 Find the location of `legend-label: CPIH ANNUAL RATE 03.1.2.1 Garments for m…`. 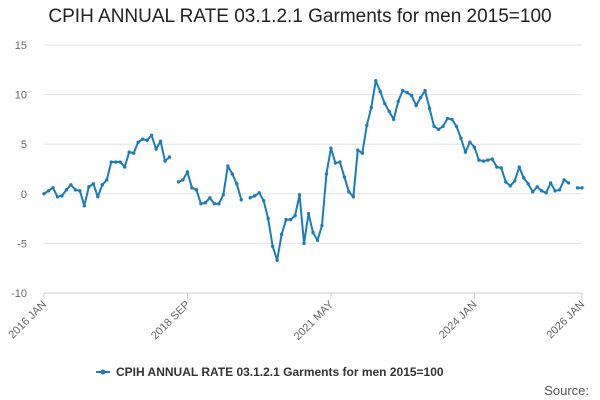

legend-label: CPIH ANNUAL RATE 03.1.2.1 Garments for m… is located at coordinates (280, 372).